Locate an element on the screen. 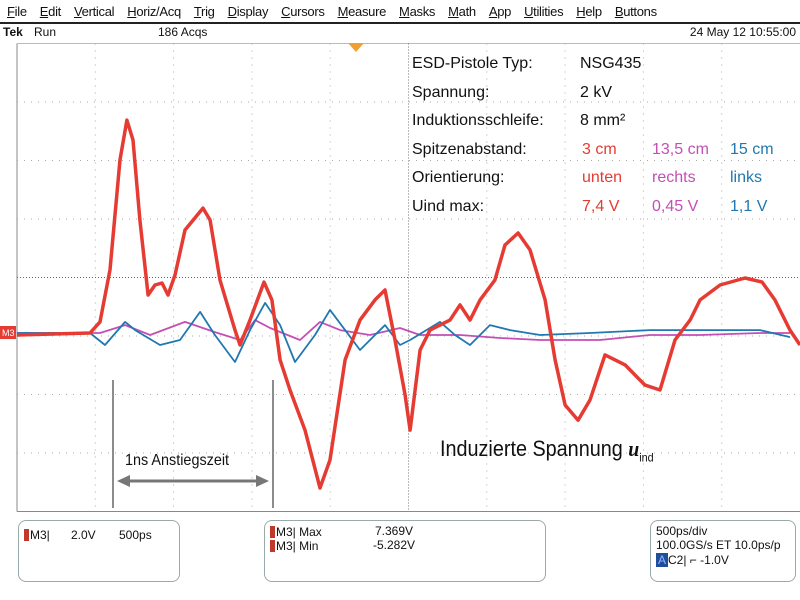 Image resolution: width=800 pixels, height=600 pixels. measure-max-value: 7.369V is located at coordinates (394, 531).